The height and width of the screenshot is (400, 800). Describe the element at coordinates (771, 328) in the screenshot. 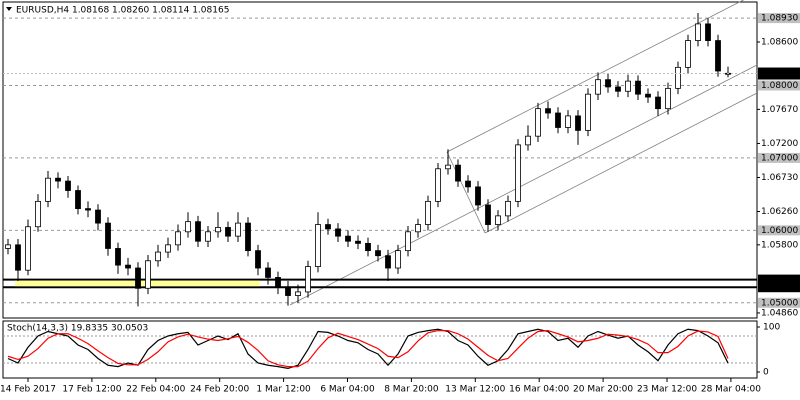

I see `stoch-y-tick-label: 100` at that location.